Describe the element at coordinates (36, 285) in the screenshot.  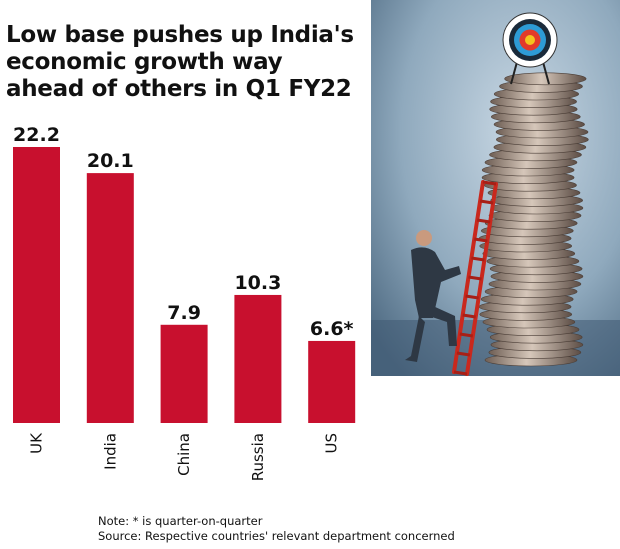
I see `bar-uk` at that location.